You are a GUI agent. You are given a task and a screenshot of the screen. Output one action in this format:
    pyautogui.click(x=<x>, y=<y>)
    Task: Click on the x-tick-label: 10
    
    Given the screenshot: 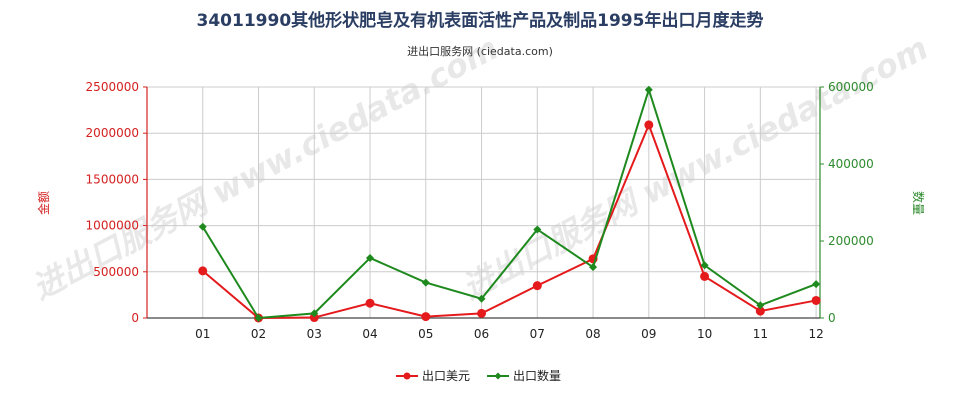 What is the action you would take?
    pyautogui.click(x=704, y=334)
    